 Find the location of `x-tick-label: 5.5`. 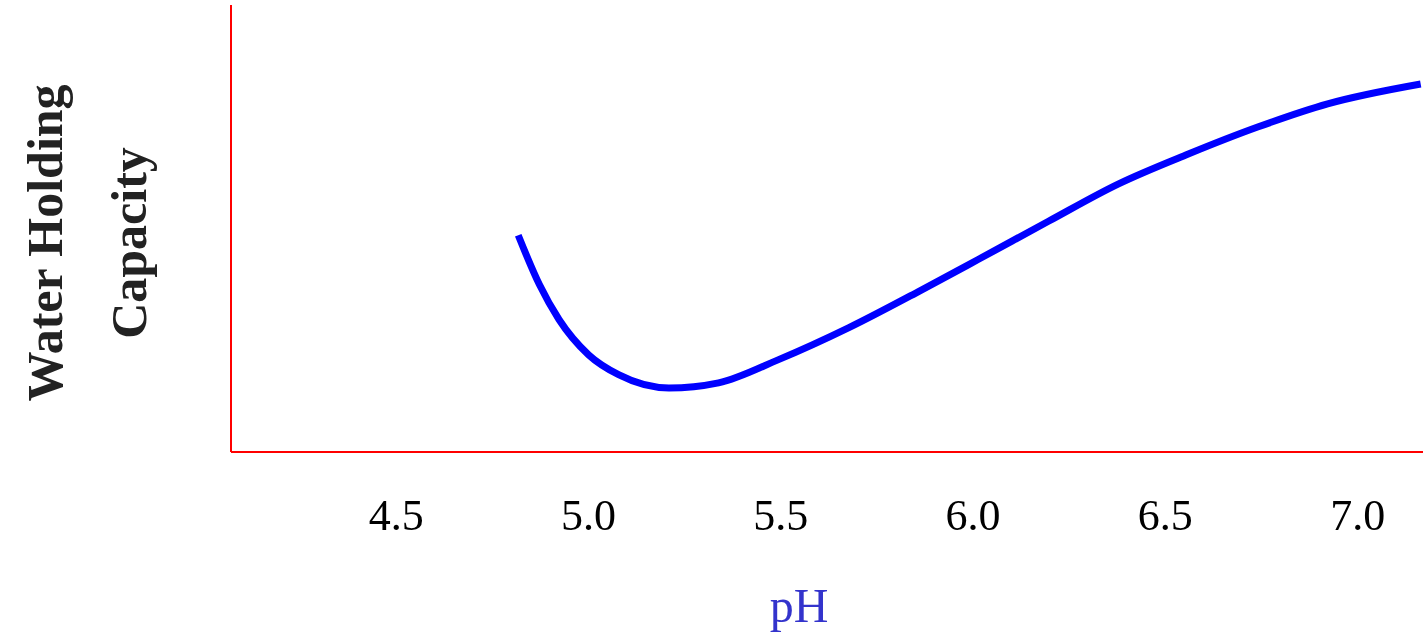

x-tick-label: 5.5 is located at coordinates (781, 515).